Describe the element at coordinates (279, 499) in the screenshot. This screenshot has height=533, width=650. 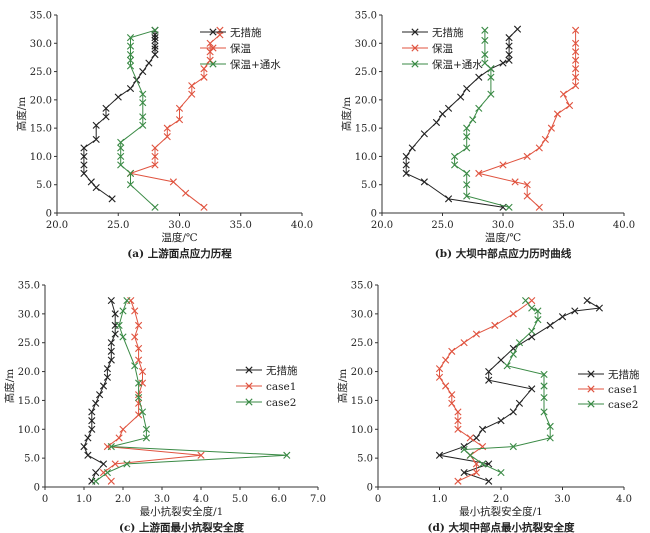
I see `x-tick-label: 6.0` at that location.